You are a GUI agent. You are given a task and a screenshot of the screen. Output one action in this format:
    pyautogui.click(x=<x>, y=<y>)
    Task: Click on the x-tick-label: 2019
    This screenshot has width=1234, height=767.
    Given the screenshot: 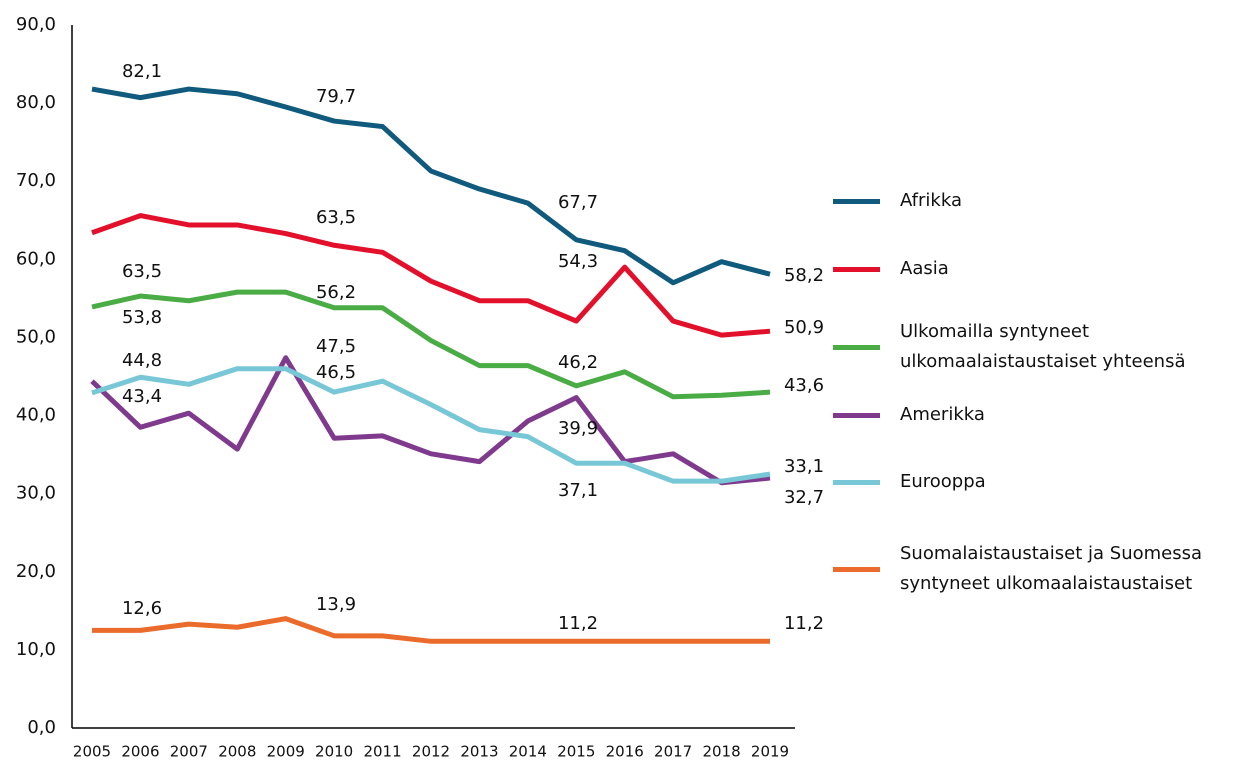 What is the action you would take?
    pyautogui.click(x=770, y=752)
    